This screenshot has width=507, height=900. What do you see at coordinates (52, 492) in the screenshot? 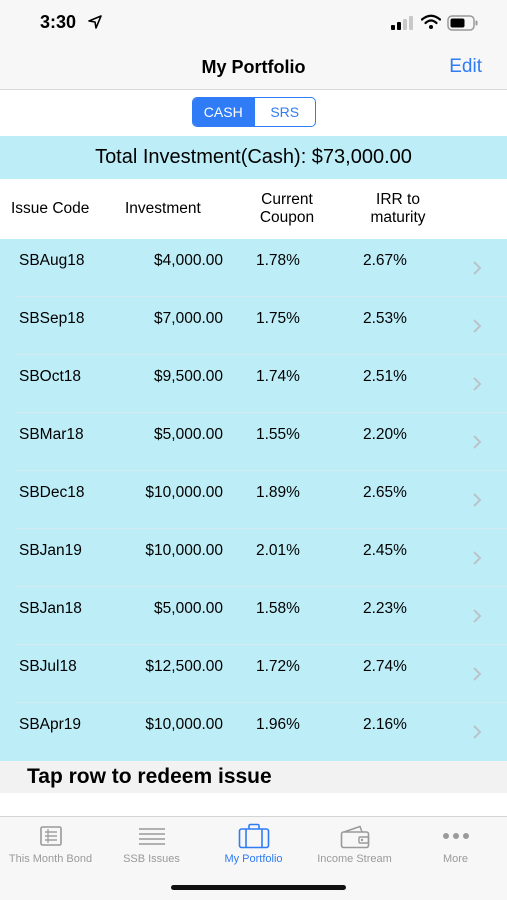
I see `issue-code-cell: SBDec18` at bounding box center [52, 492].